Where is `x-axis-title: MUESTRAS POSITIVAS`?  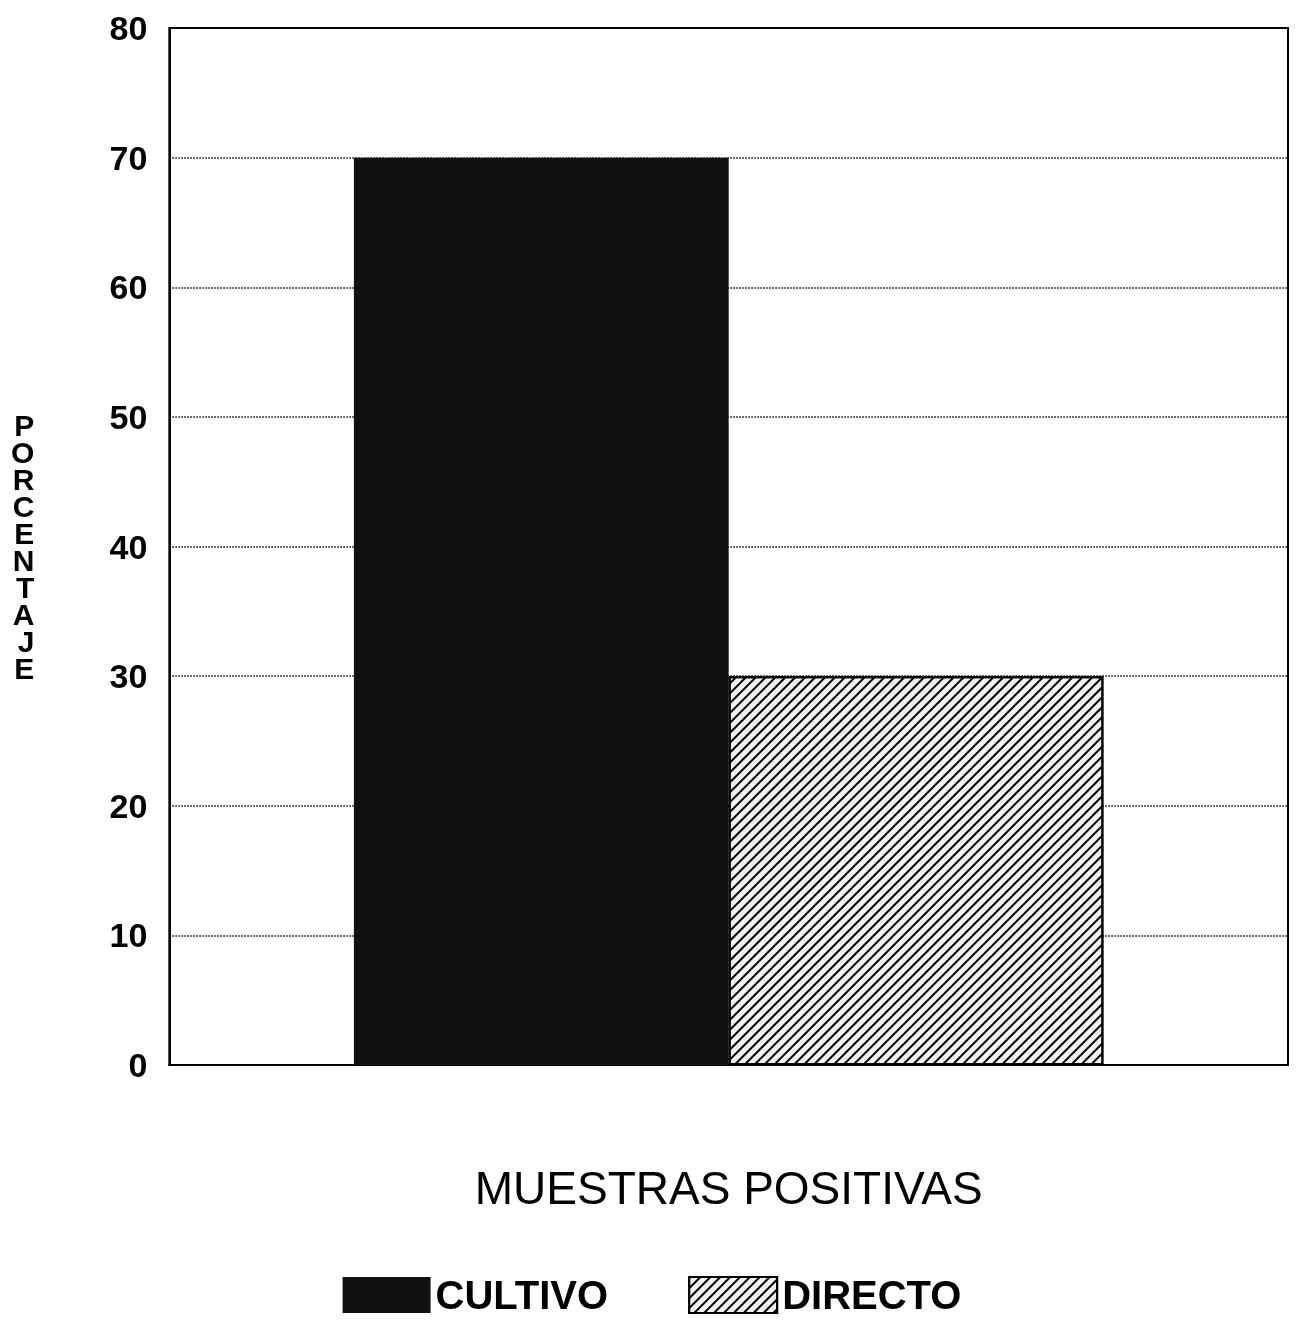 x-axis-title: MUESTRAS POSITIVAS is located at coordinates (728, 1188).